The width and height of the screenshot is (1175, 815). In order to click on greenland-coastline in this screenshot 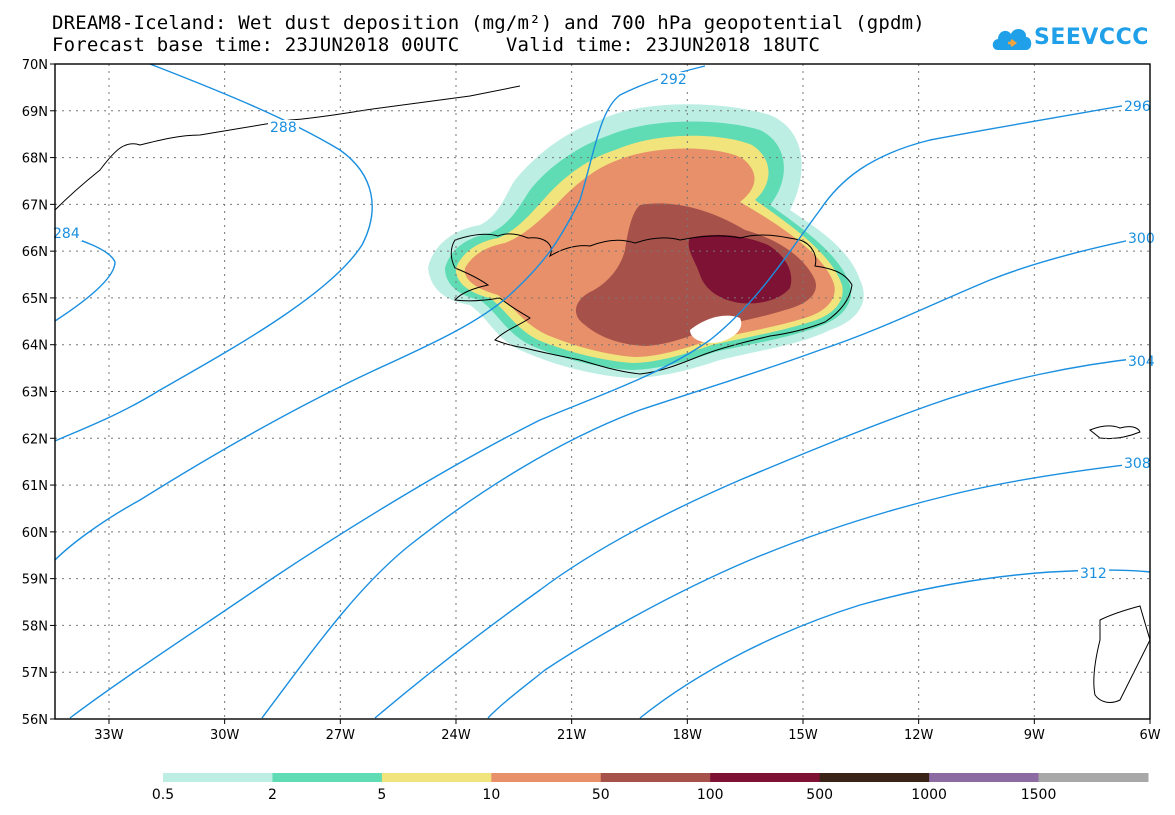, I will do `click(287, 148)`.